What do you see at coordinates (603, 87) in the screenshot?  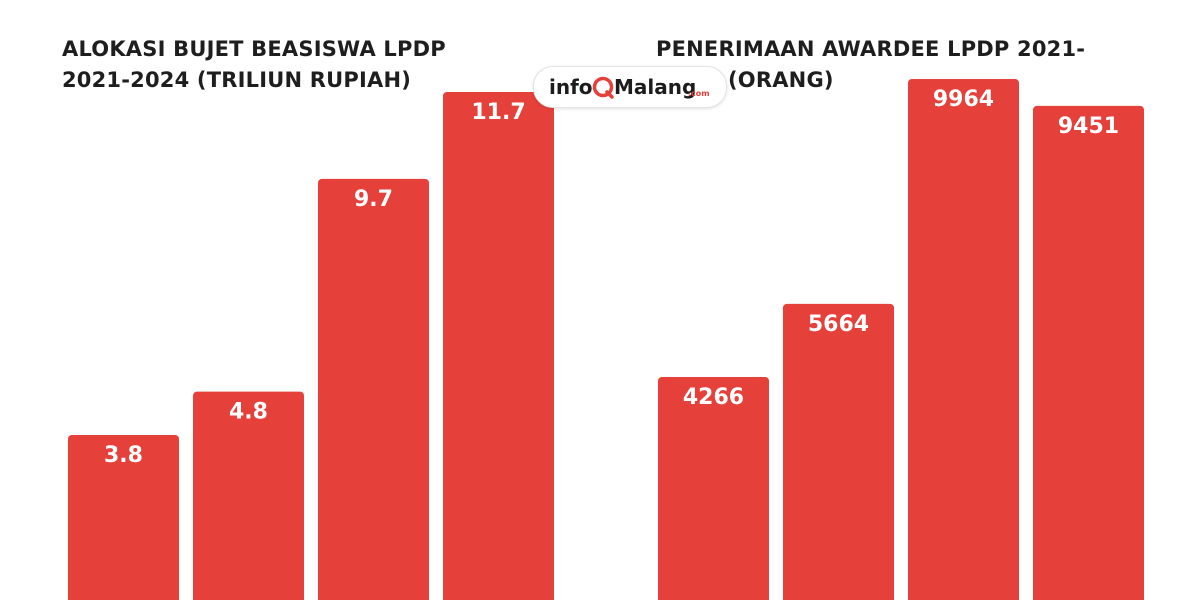 I see `logo-mark-icon` at bounding box center [603, 87].